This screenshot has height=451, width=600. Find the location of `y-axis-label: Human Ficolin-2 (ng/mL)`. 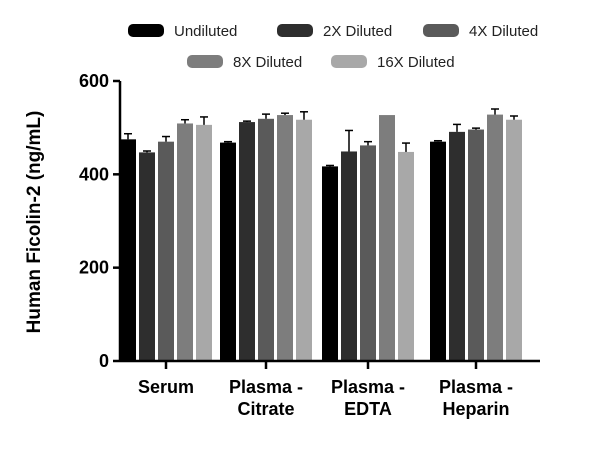

y-axis-label: Human Ficolin-2 (ng/mL) is located at coordinates (34, 222).